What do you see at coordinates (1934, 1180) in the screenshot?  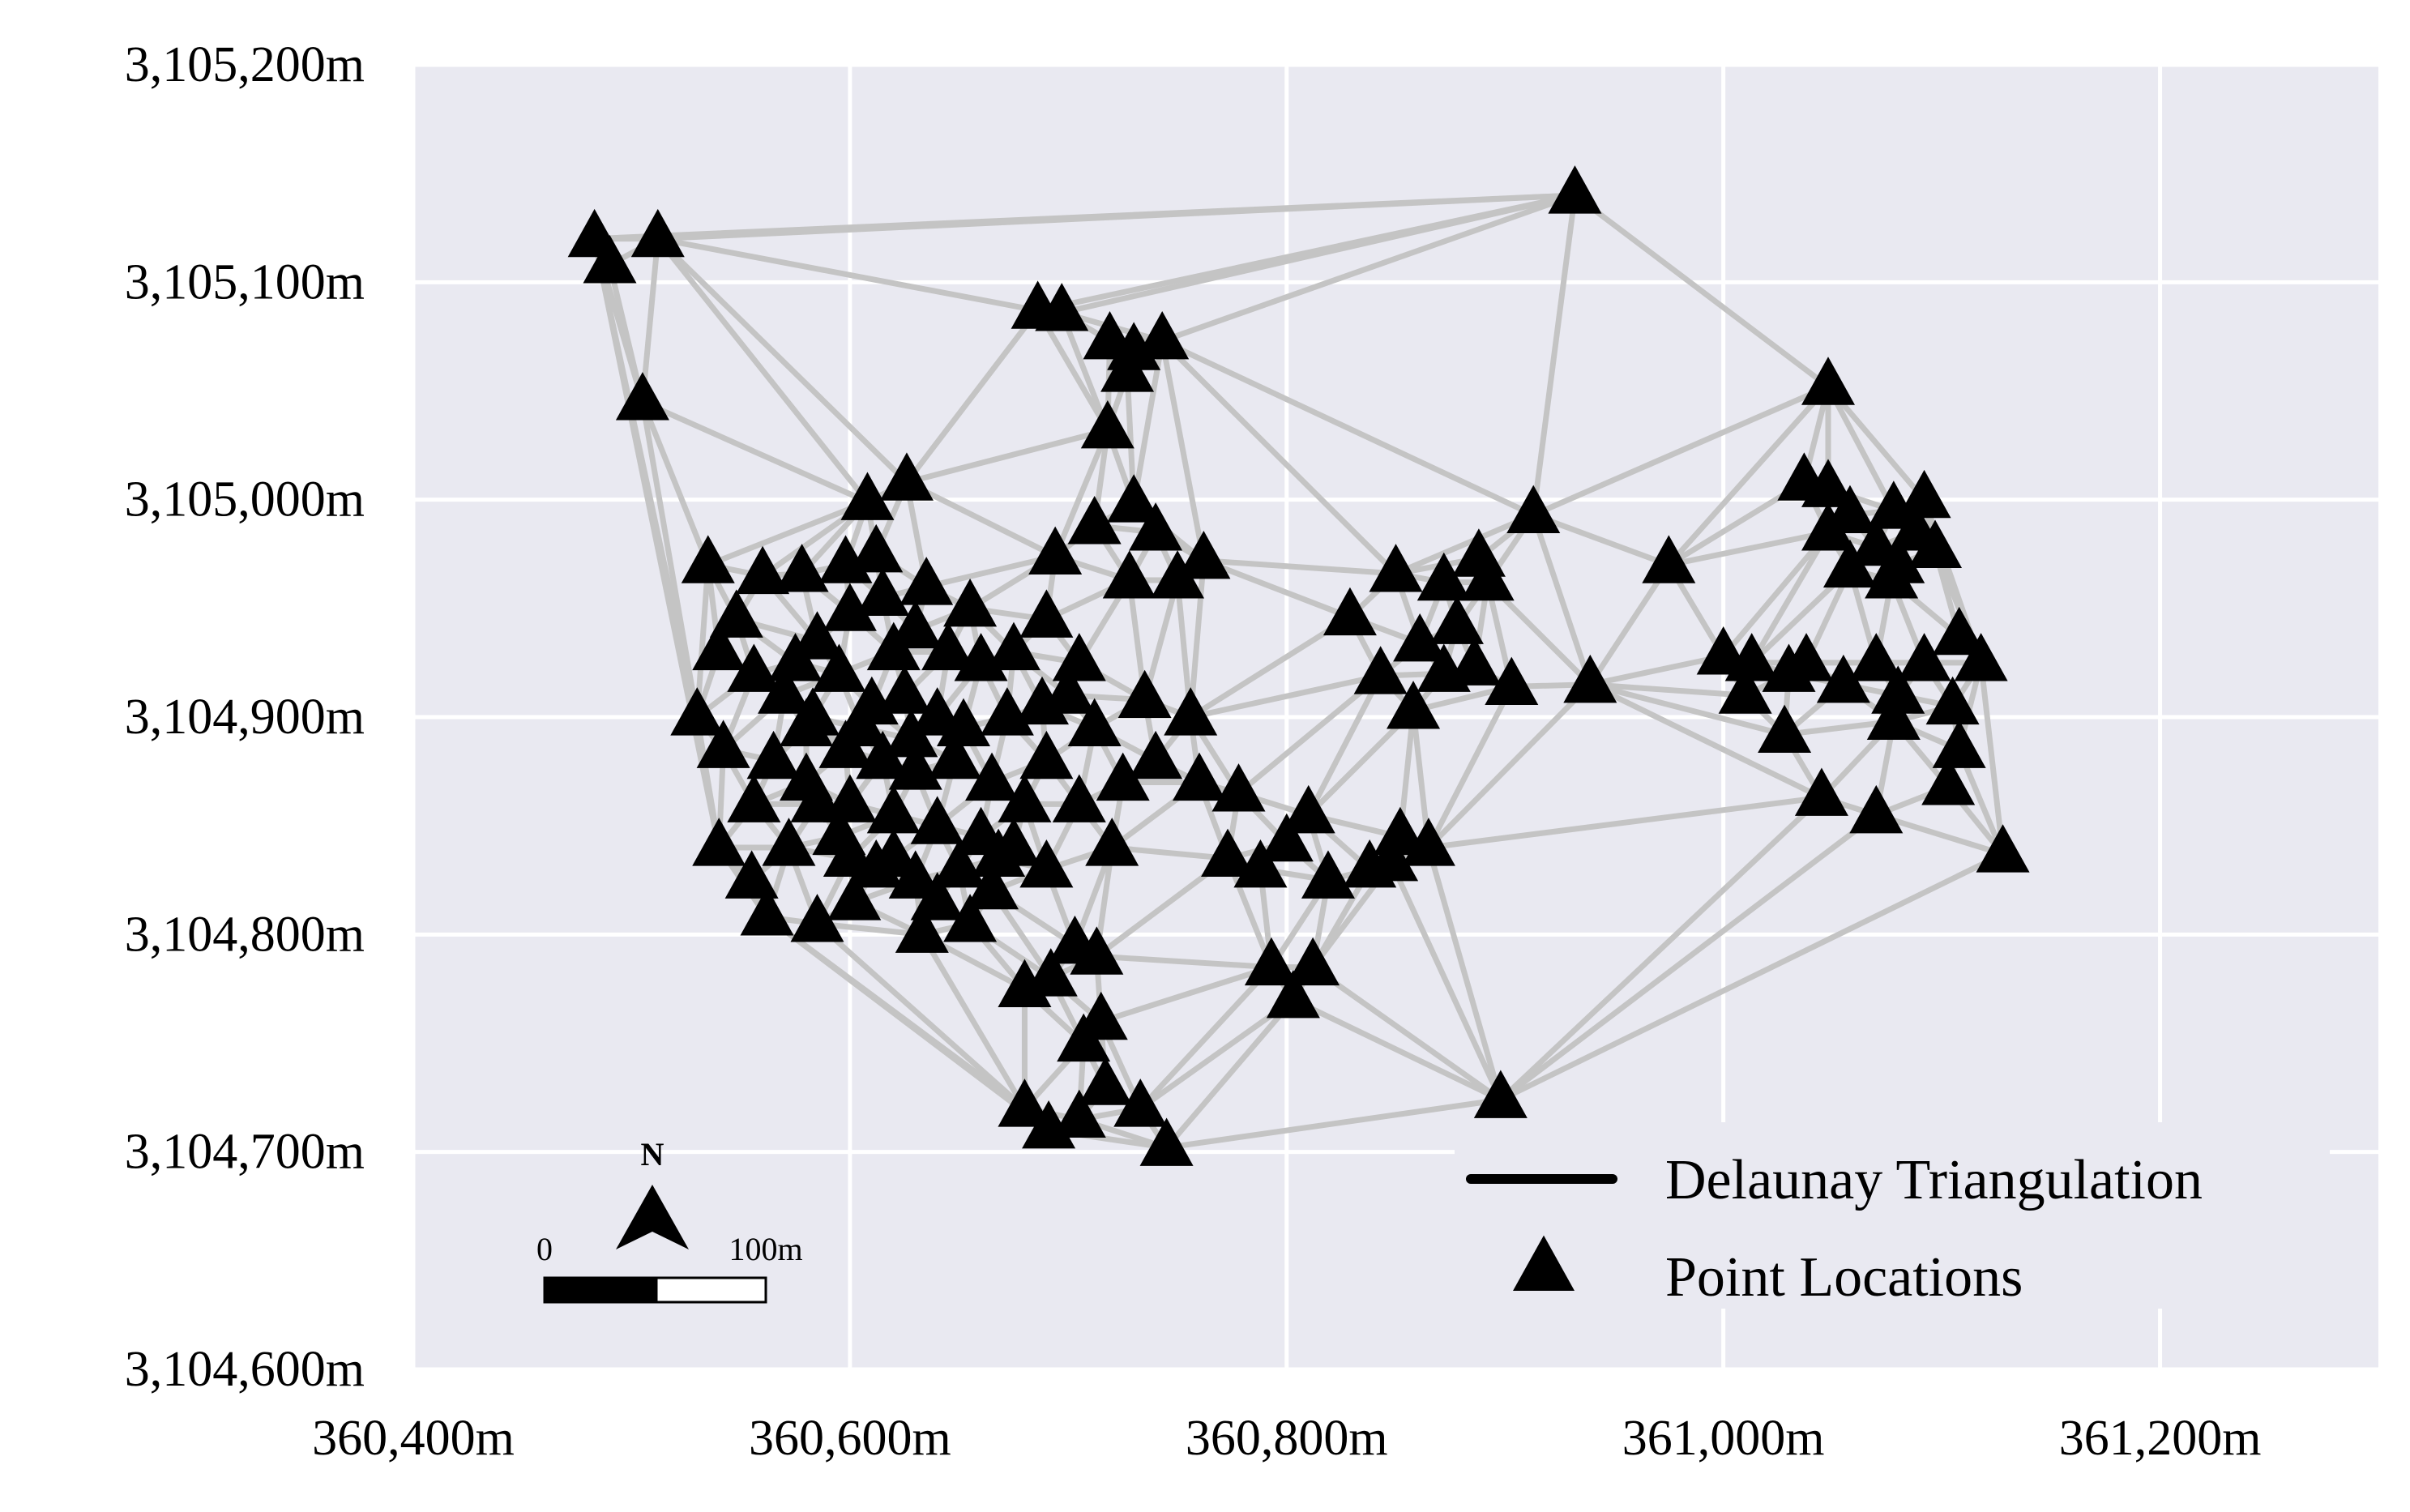 I see `legend-label-delaunay: Delaunay Triangulation` at bounding box center [1934, 1180].